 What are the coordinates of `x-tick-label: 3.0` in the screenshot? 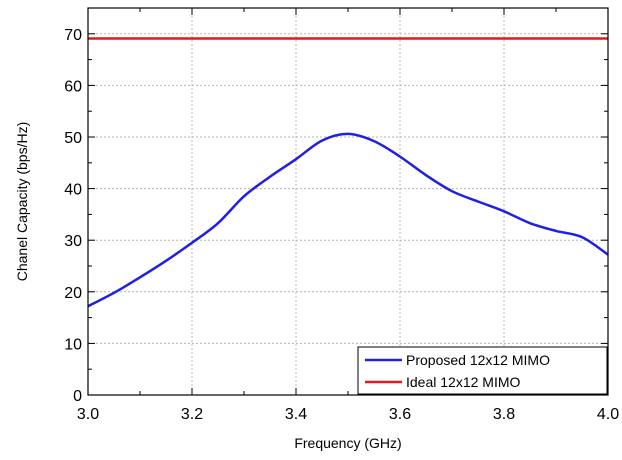 It's located at (88, 414).